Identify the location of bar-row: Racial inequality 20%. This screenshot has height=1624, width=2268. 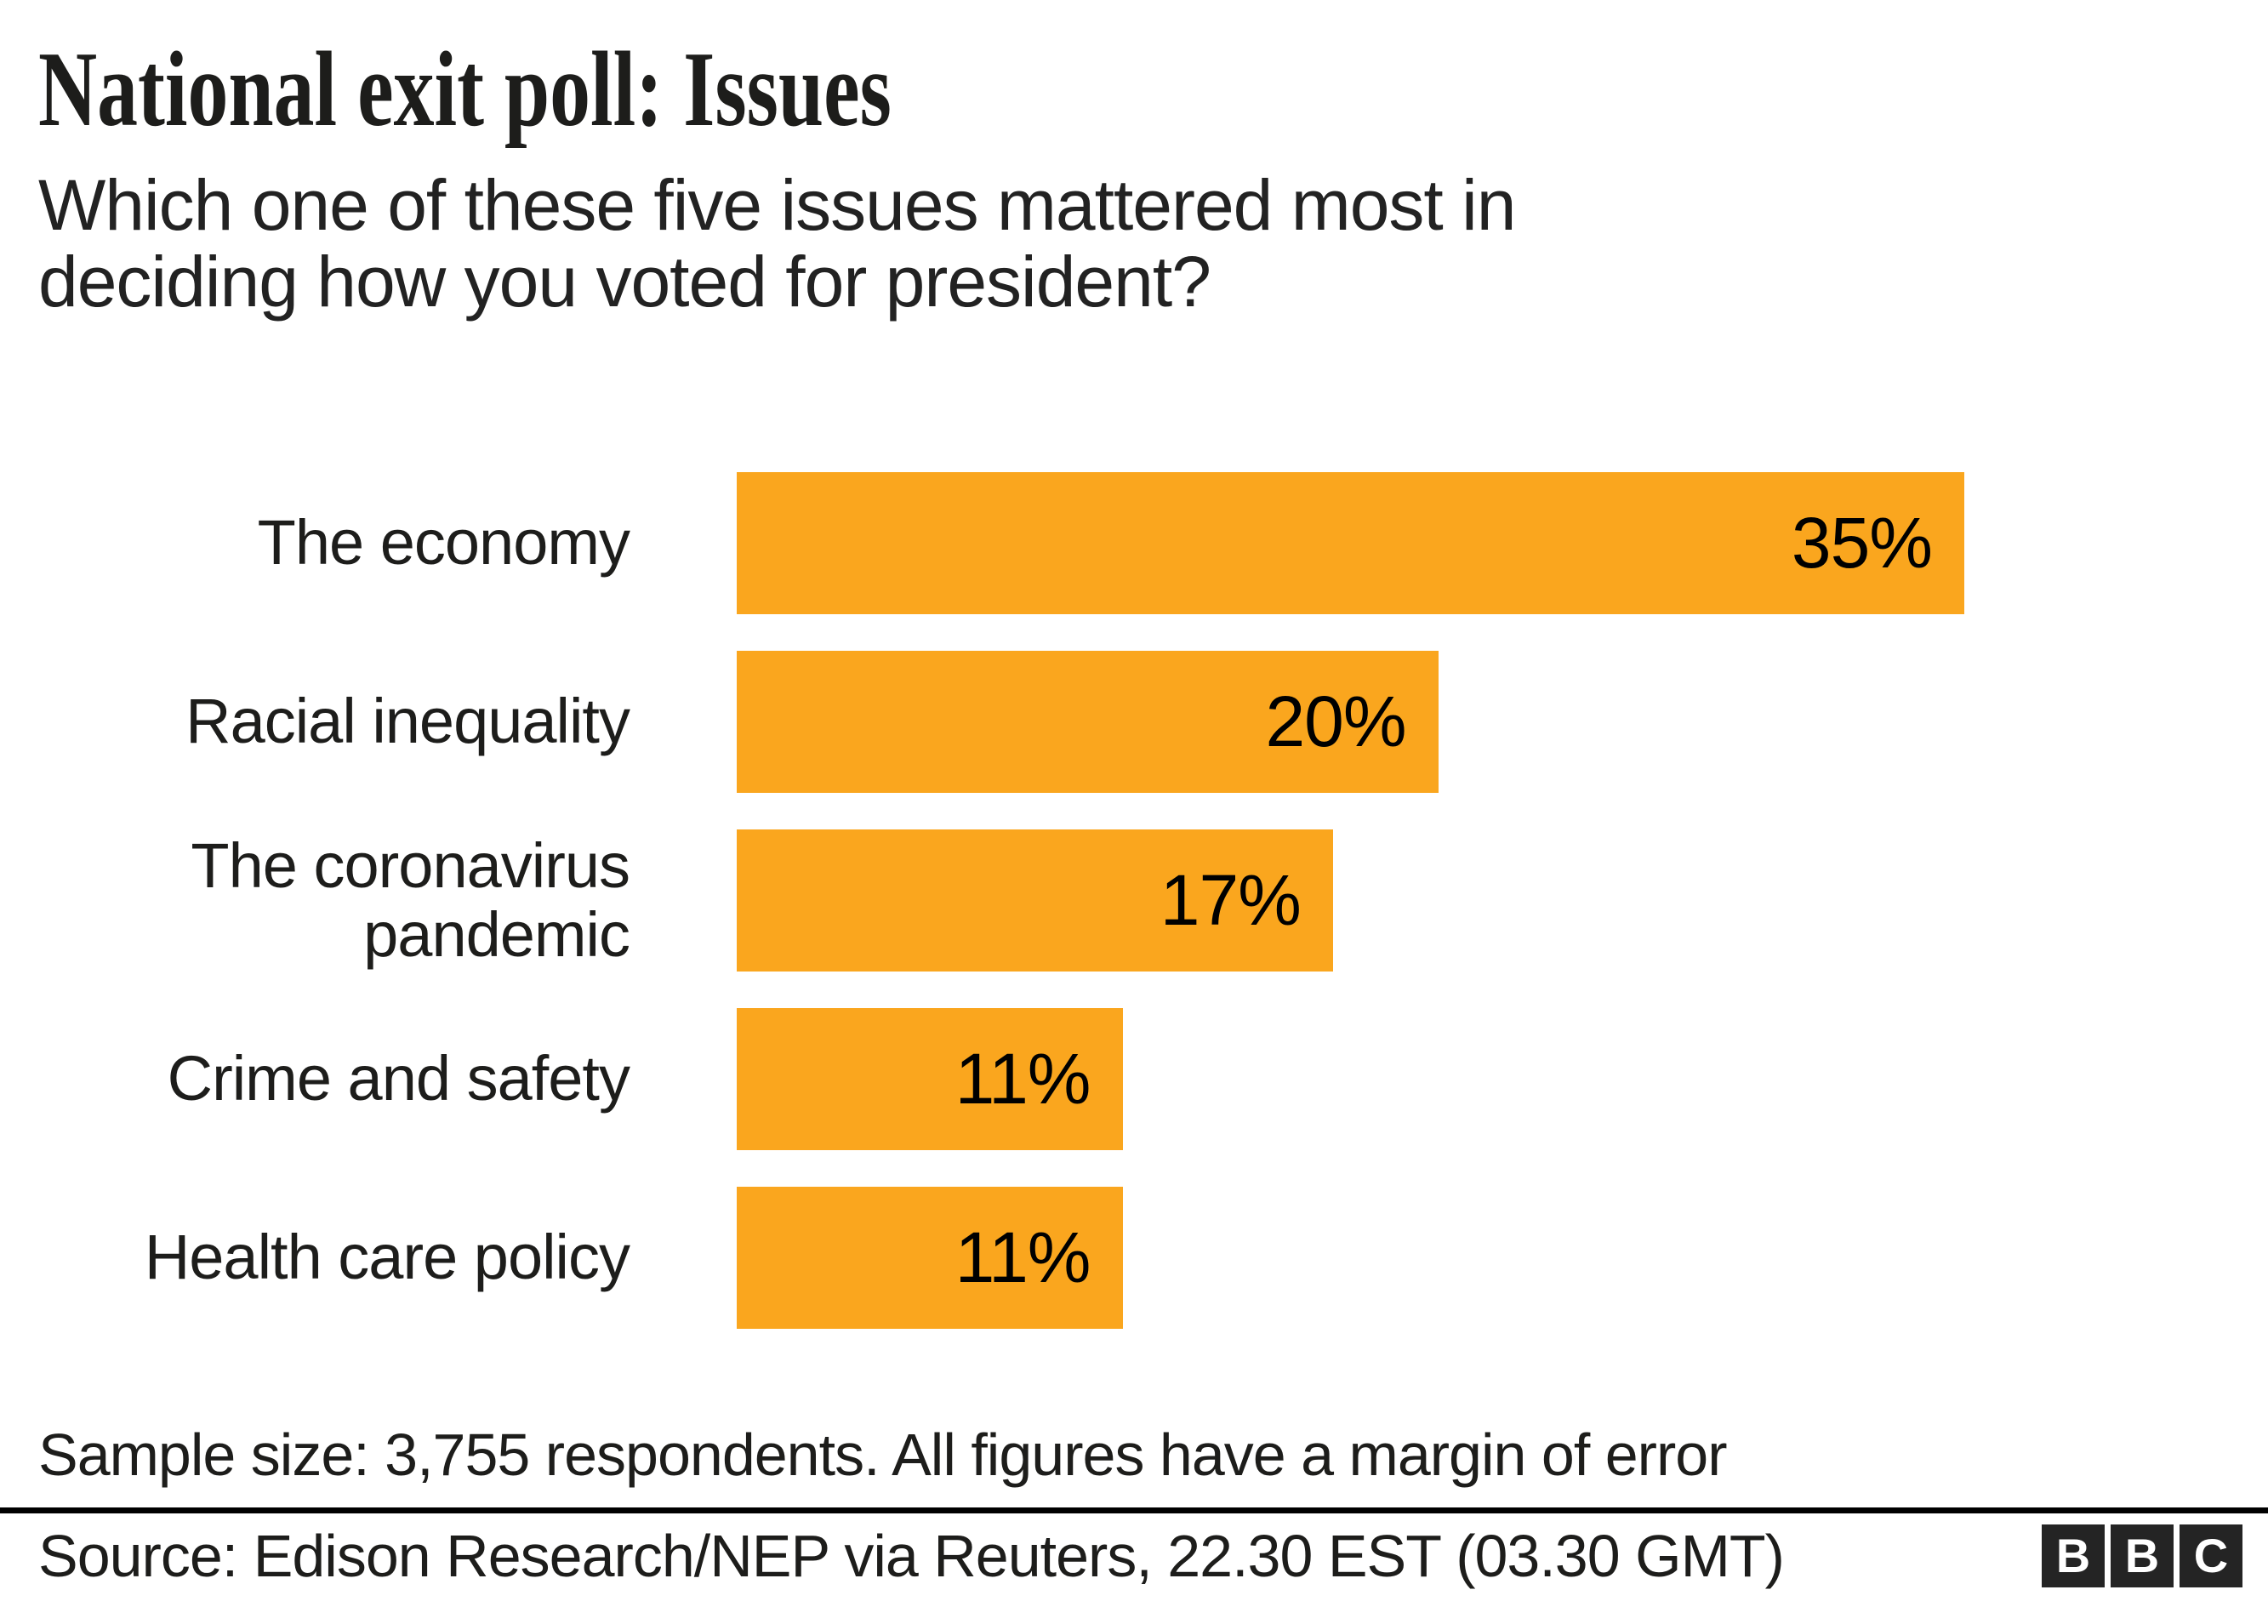
(1153, 721).